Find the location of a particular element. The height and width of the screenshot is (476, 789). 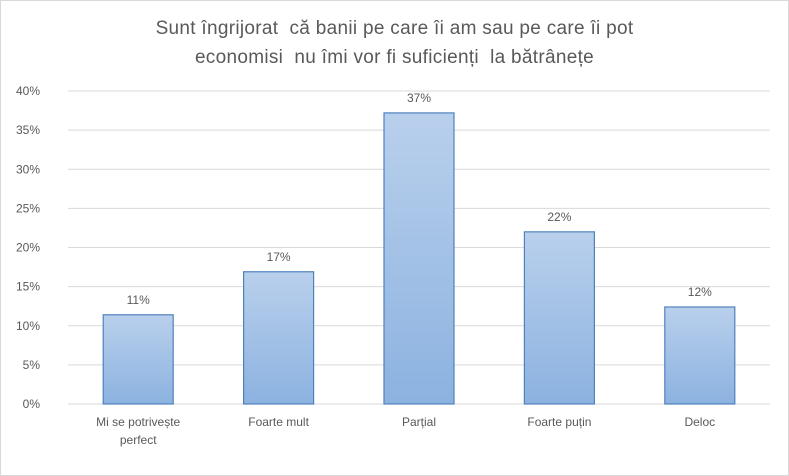

x-tick-label-line: Parțial is located at coordinates (419, 422).